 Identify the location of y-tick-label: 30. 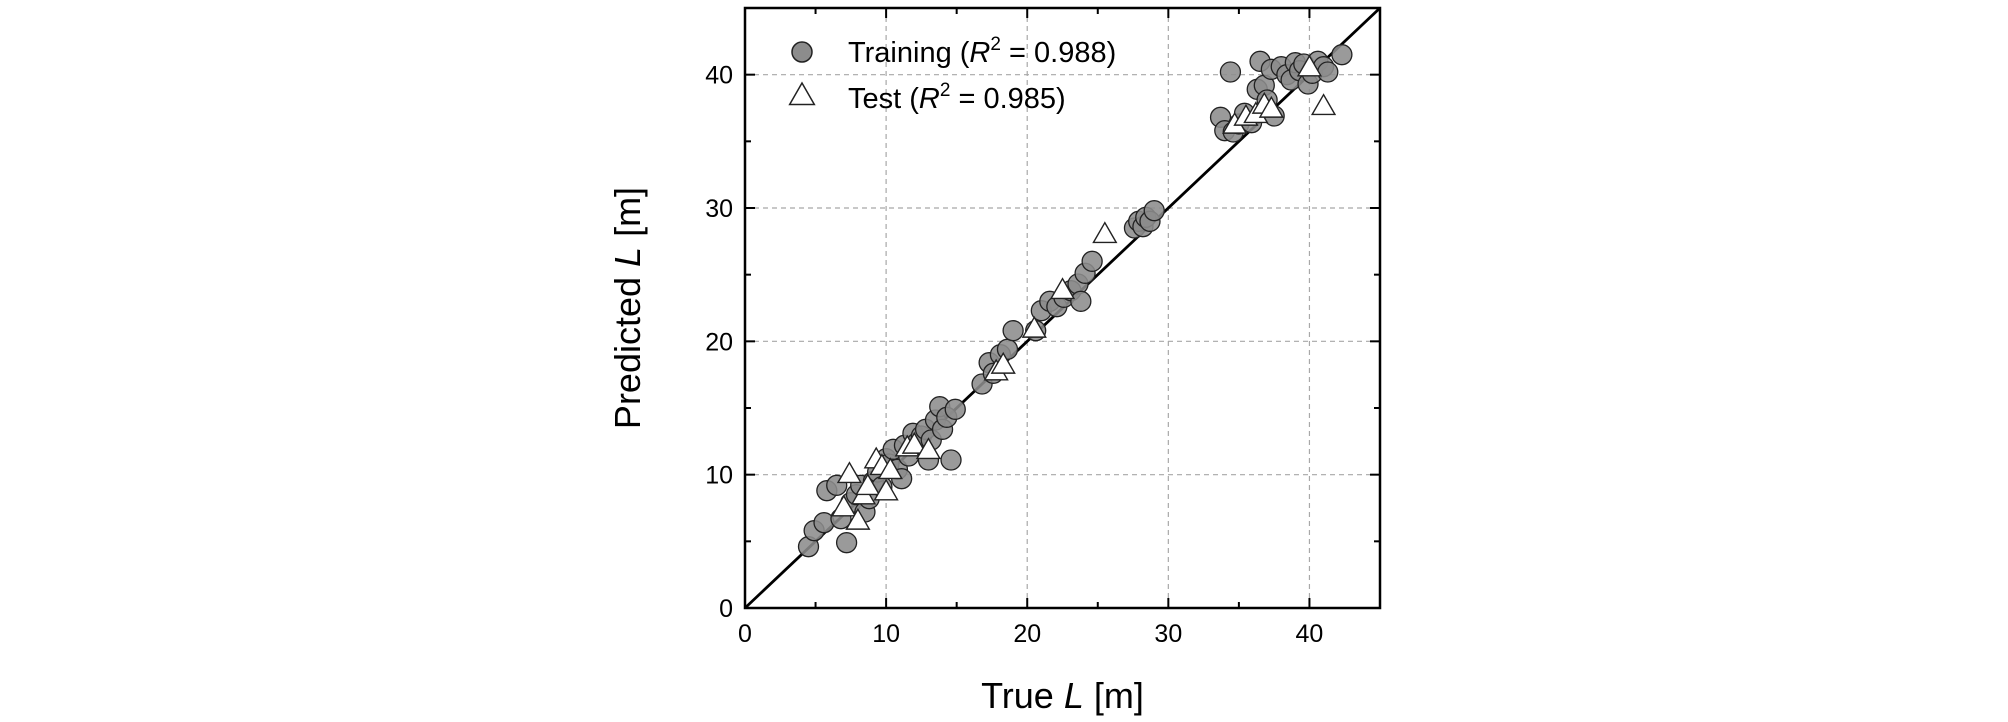
(719, 209).